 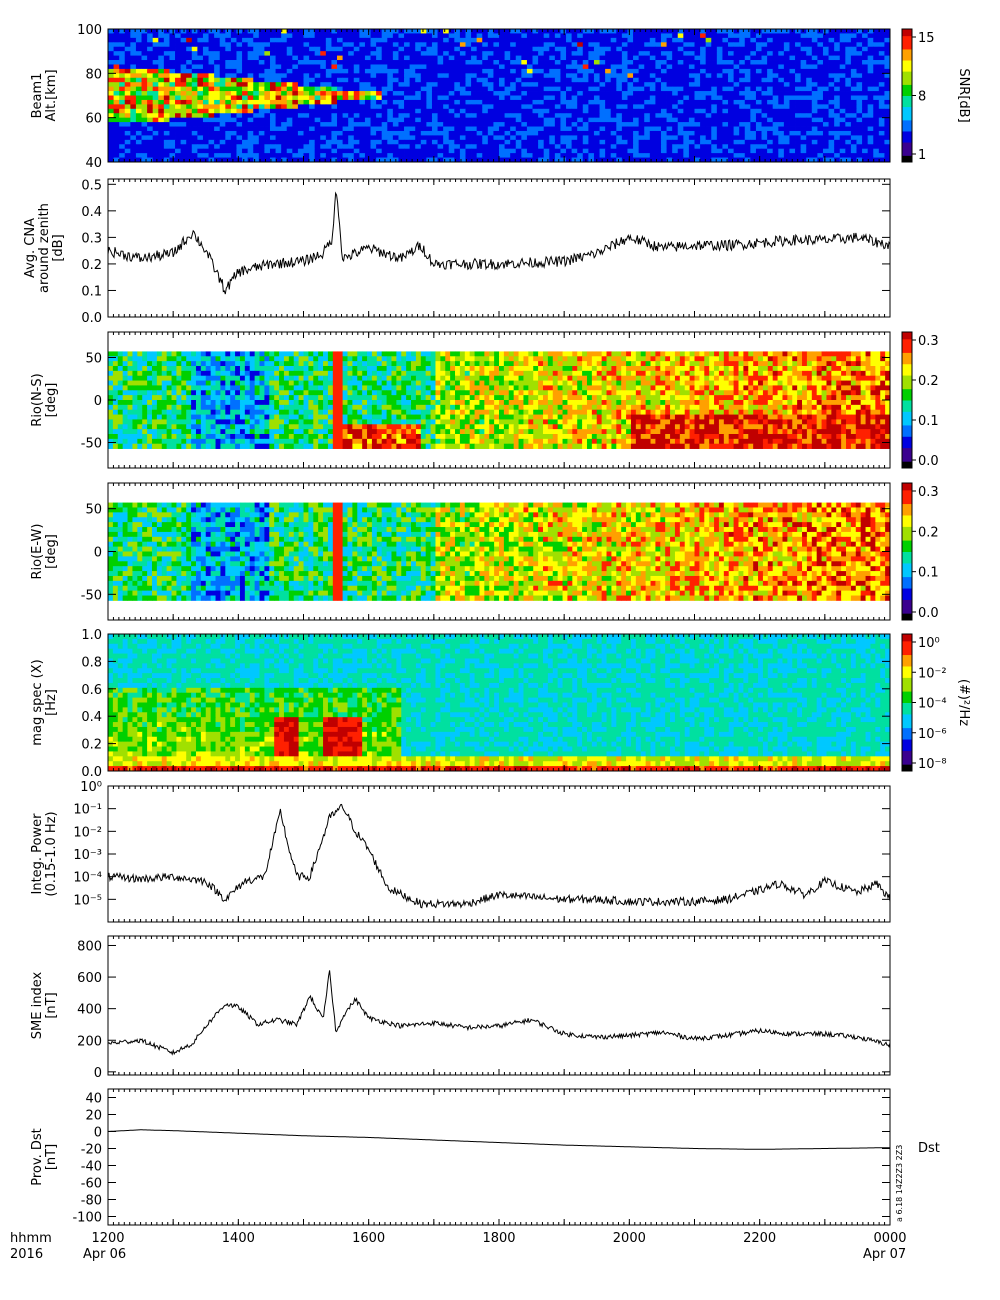 I want to click on cna-ylabel-2: [dB], so click(x=58, y=247).